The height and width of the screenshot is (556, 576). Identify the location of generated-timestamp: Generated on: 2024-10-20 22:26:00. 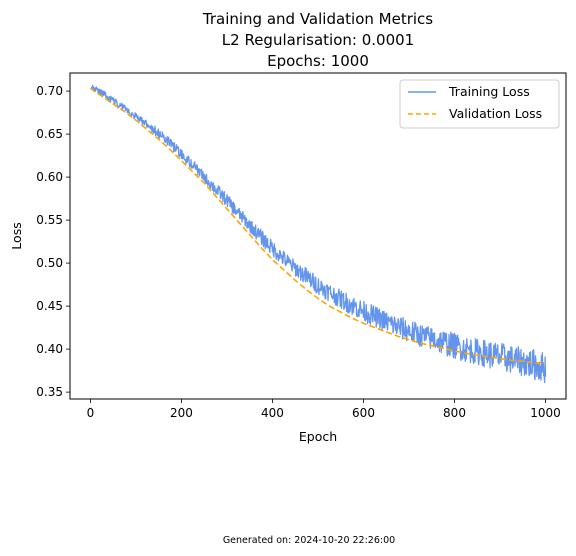
(309, 540).